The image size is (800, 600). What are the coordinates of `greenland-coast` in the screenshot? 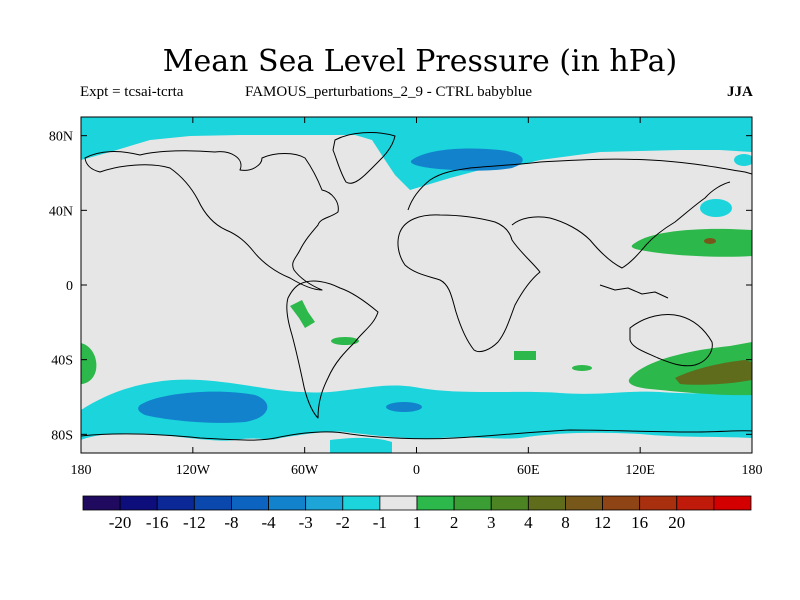 It's located at (364, 158).